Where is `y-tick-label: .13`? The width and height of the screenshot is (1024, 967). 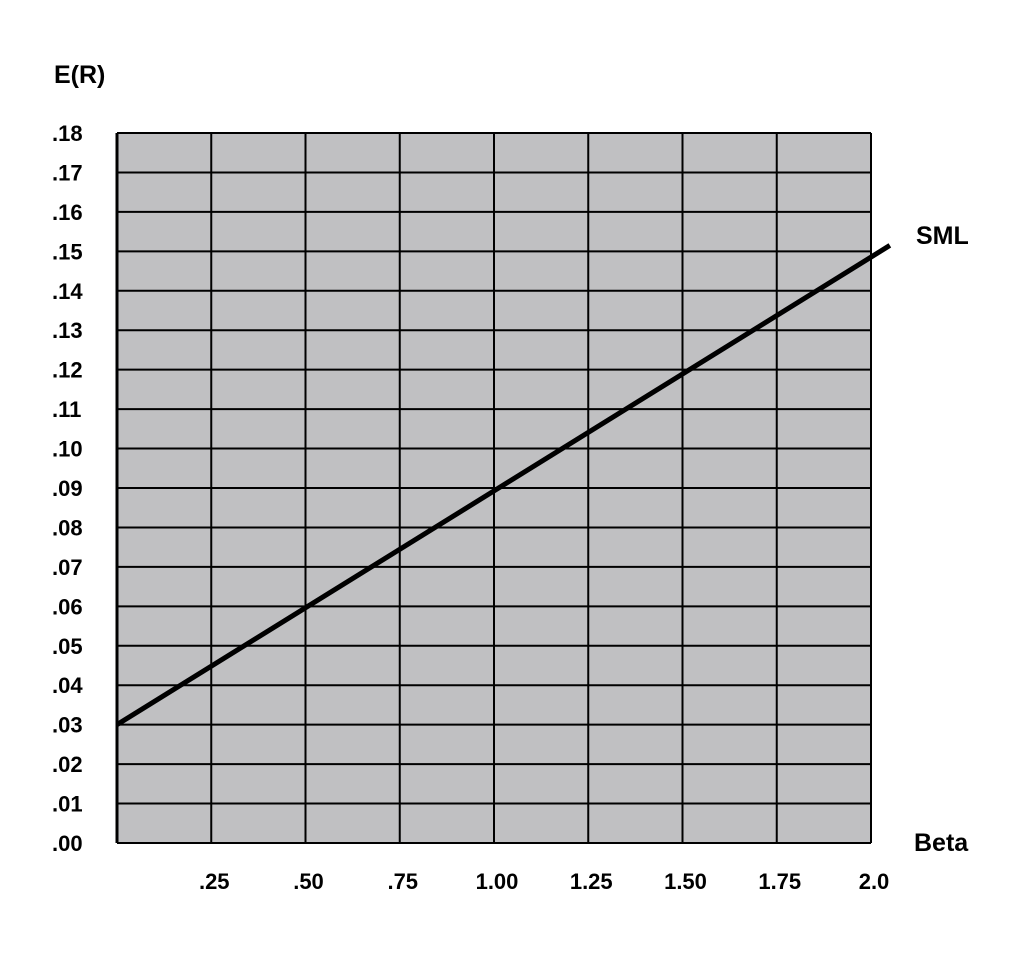
y-tick-label: .13 is located at coordinates (67, 330).